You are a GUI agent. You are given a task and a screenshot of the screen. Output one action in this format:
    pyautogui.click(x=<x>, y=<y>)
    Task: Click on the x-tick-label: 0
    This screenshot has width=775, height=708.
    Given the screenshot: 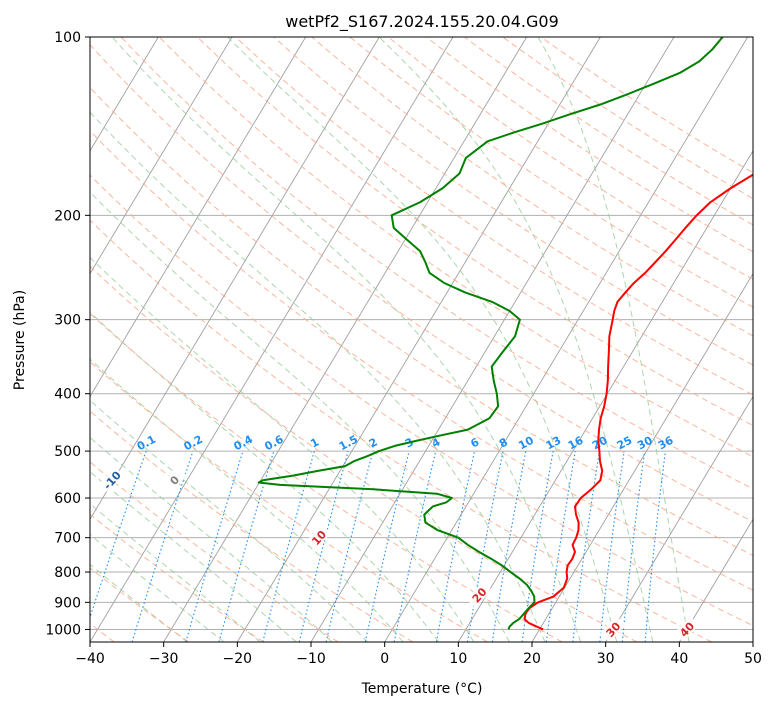 What is the action you would take?
    pyautogui.click(x=384, y=659)
    